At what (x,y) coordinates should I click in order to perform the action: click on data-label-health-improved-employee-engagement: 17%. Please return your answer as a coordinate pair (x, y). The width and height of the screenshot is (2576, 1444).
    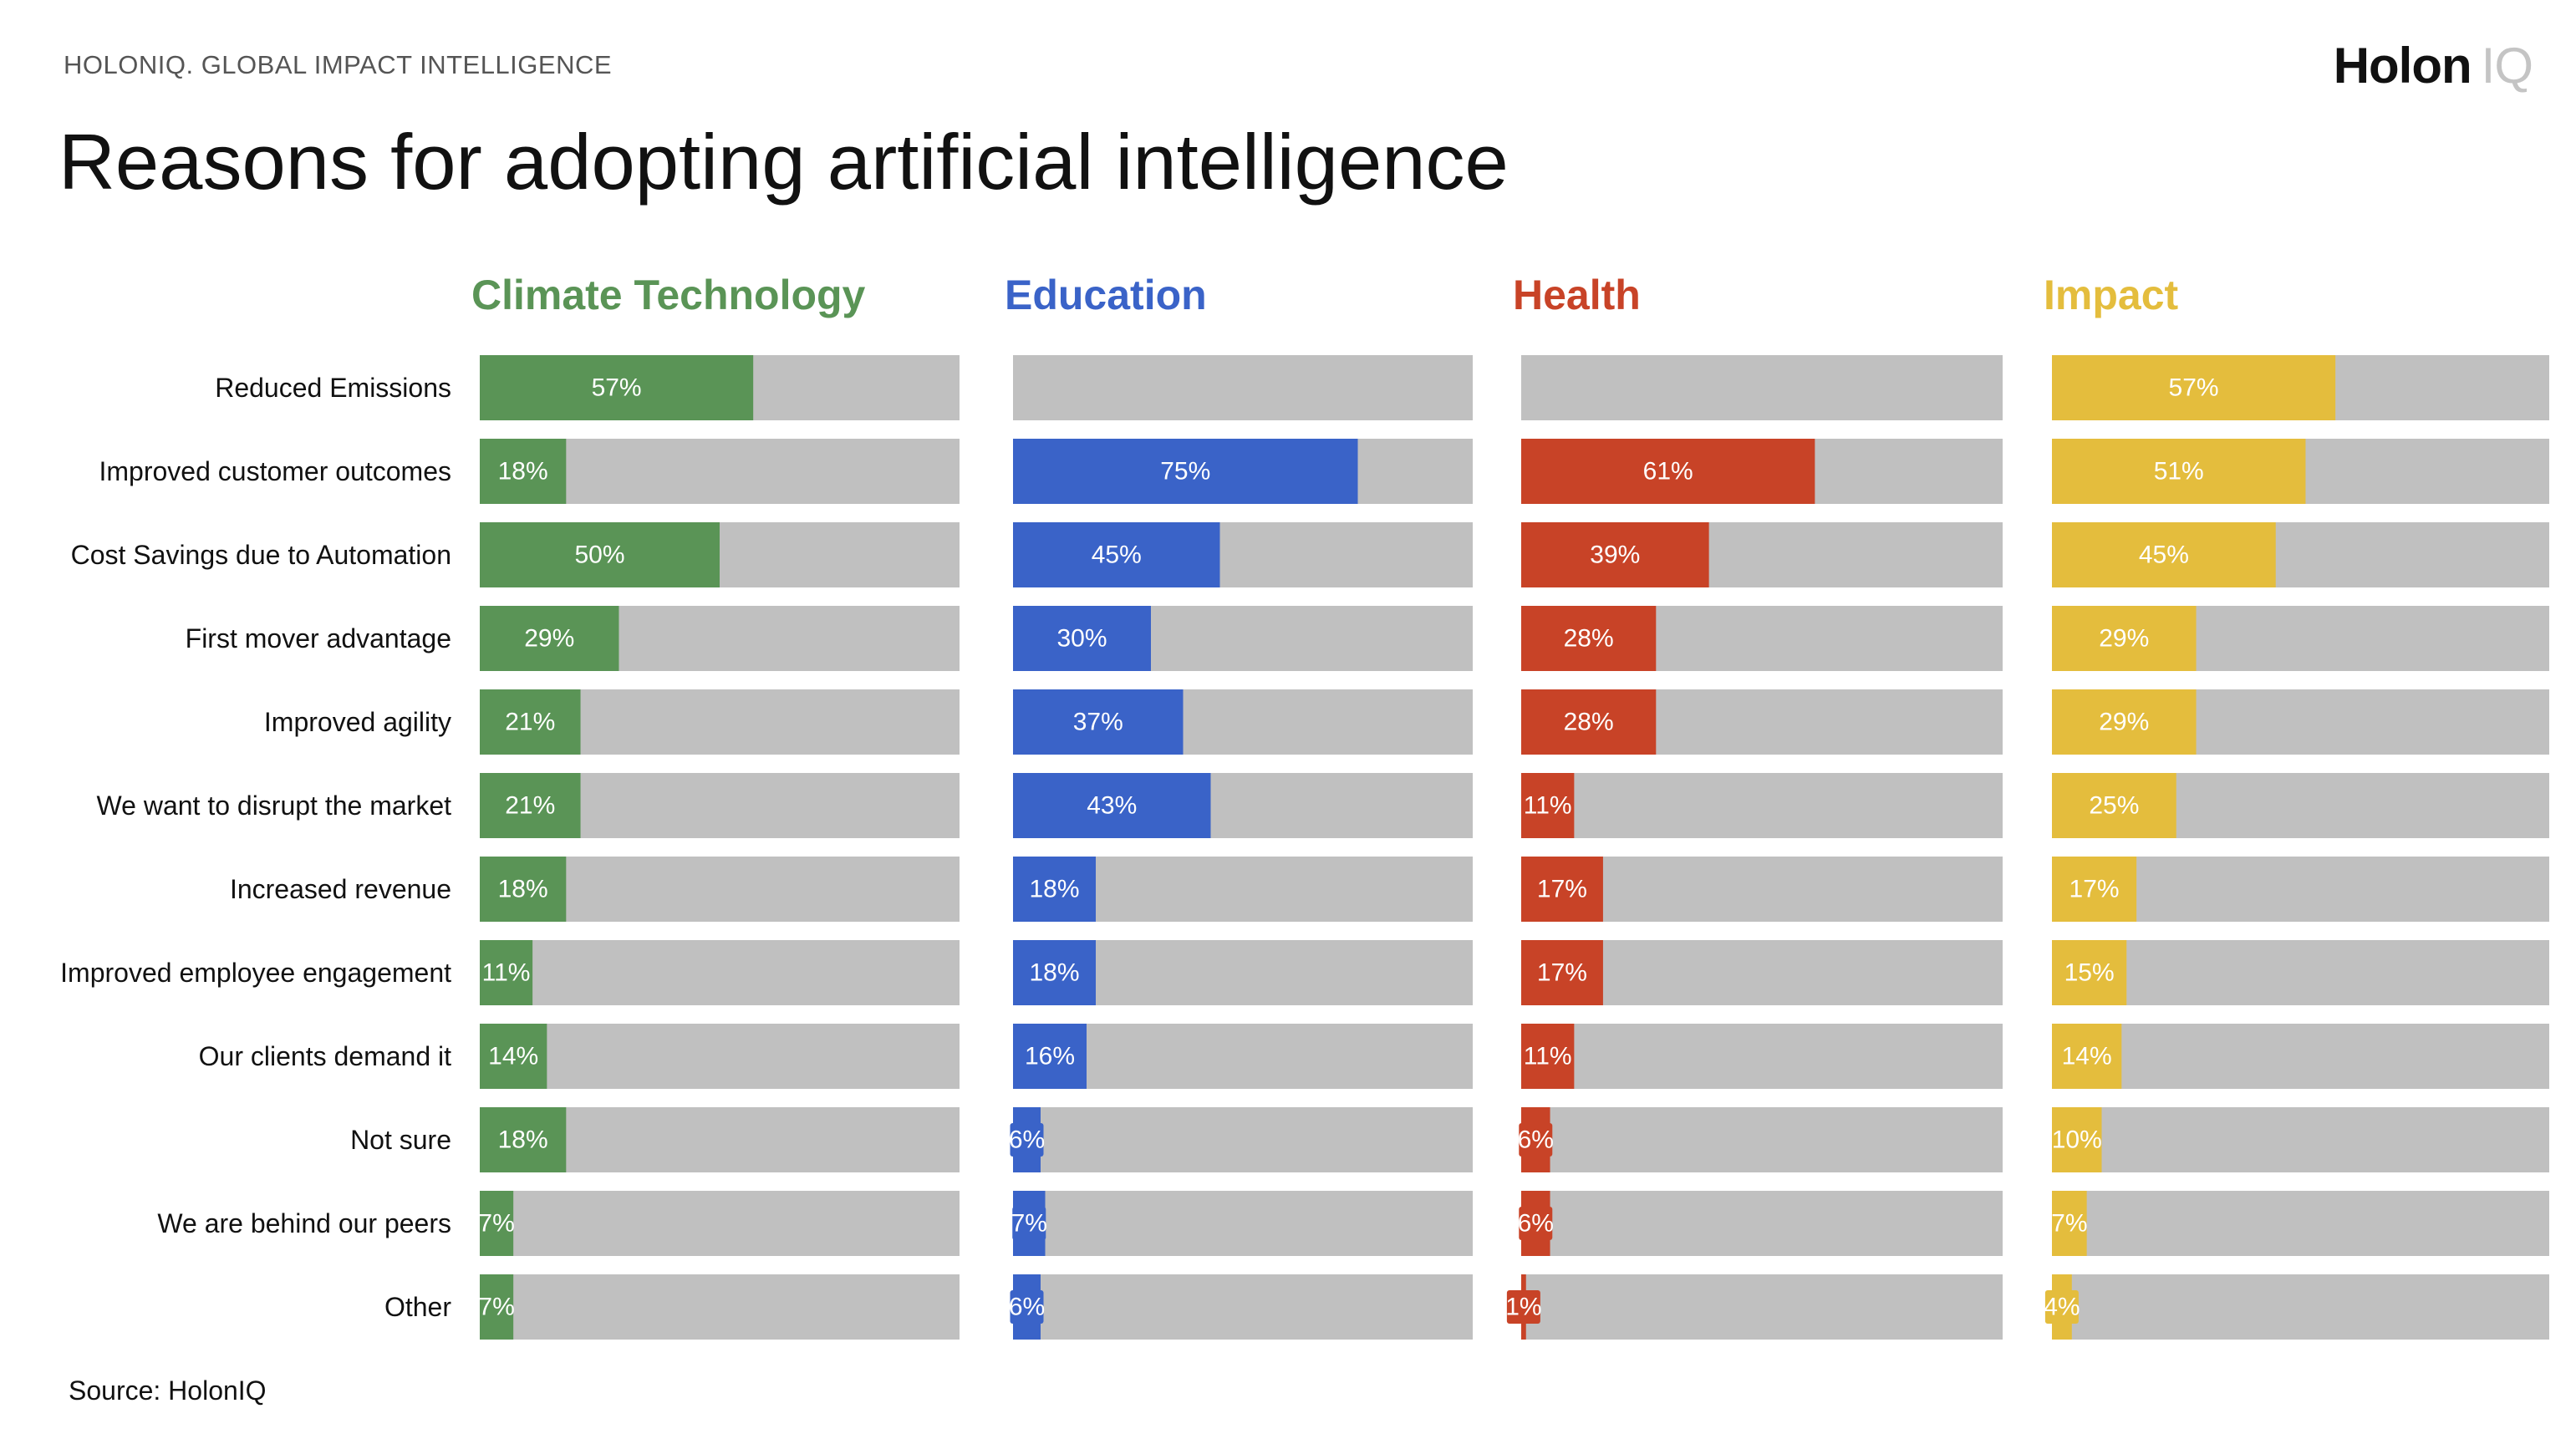
    Looking at the image, I should click on (1562, 973).